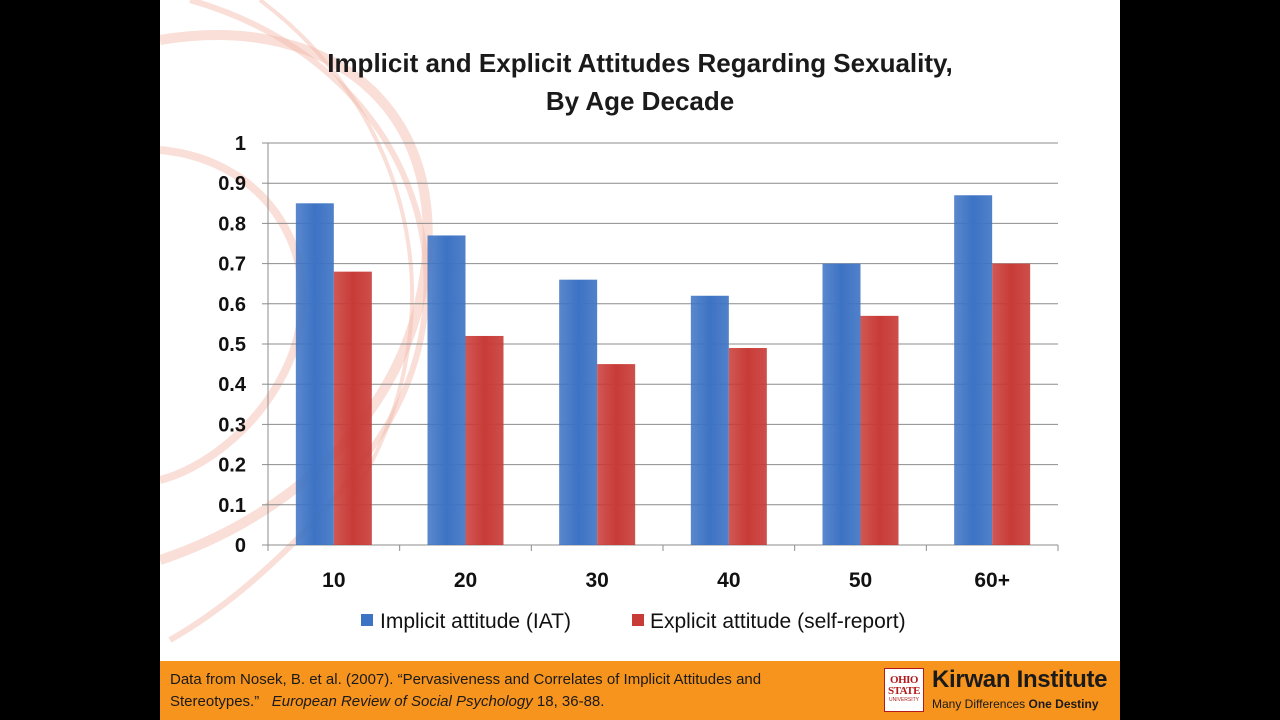 The image size is (1280, 720). I want to click on x-category-label: 50, so click(860, 580).